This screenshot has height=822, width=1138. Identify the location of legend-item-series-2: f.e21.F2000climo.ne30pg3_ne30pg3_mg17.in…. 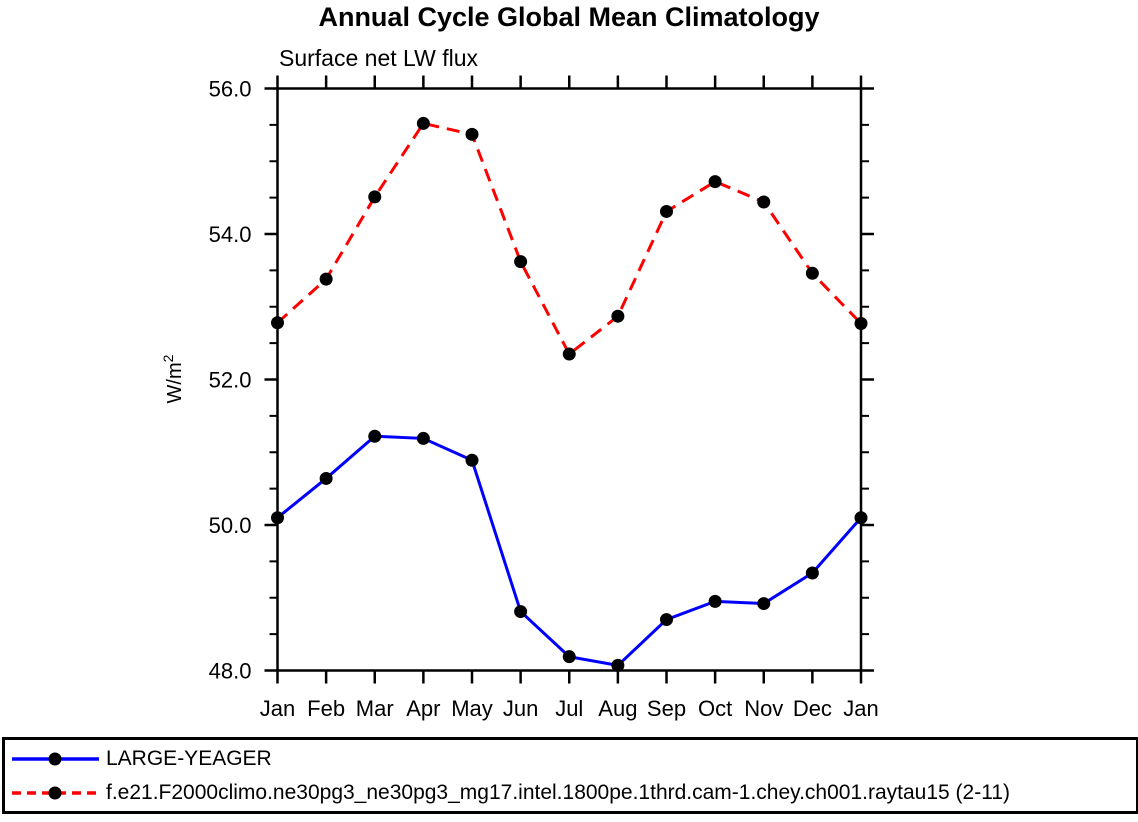
(573, 793).